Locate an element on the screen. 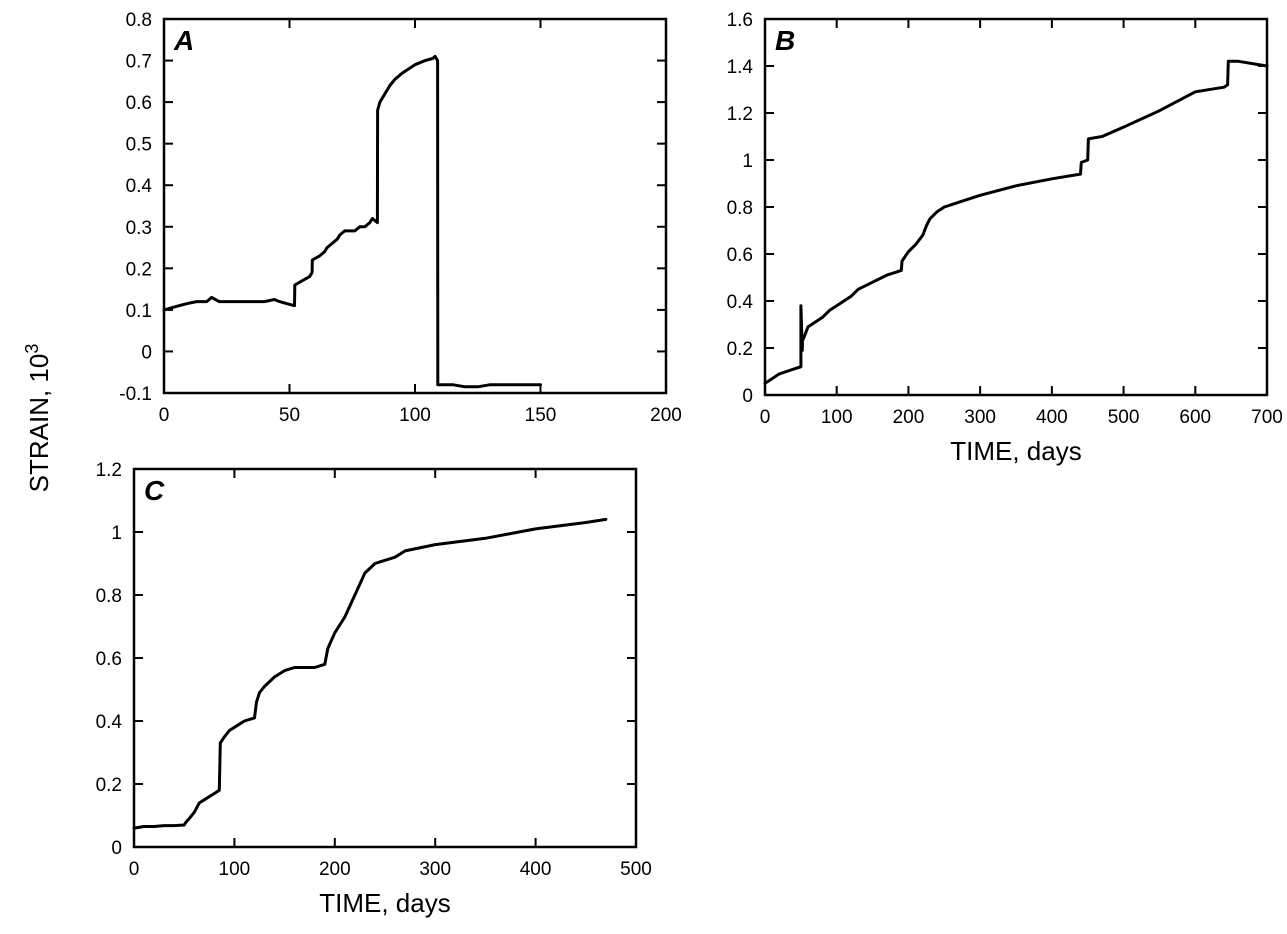 The height and width of the screenshot is (934, 1287). panel-a-y-tick-label: 0.6 is located at coordinates (139, 103).